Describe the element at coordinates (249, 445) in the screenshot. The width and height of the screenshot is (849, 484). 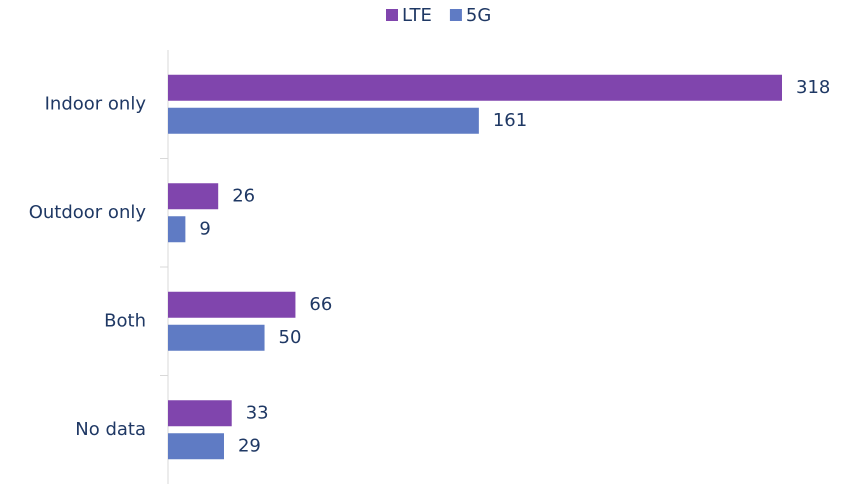
I see `data-label: 29` at that location.